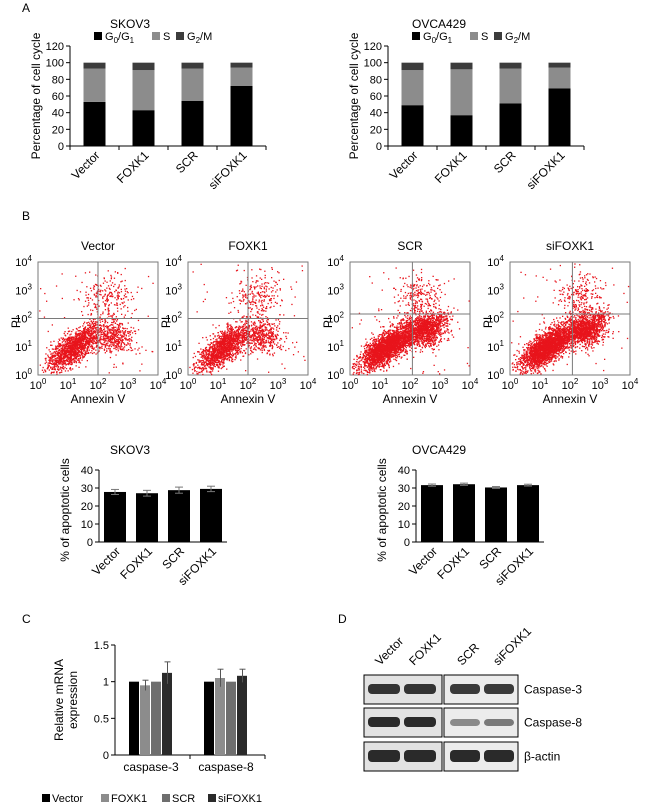 Image resolution: width=650 pixels, height=809 pixels. I want to click on legend-subscript: 2, so click(516, 40).